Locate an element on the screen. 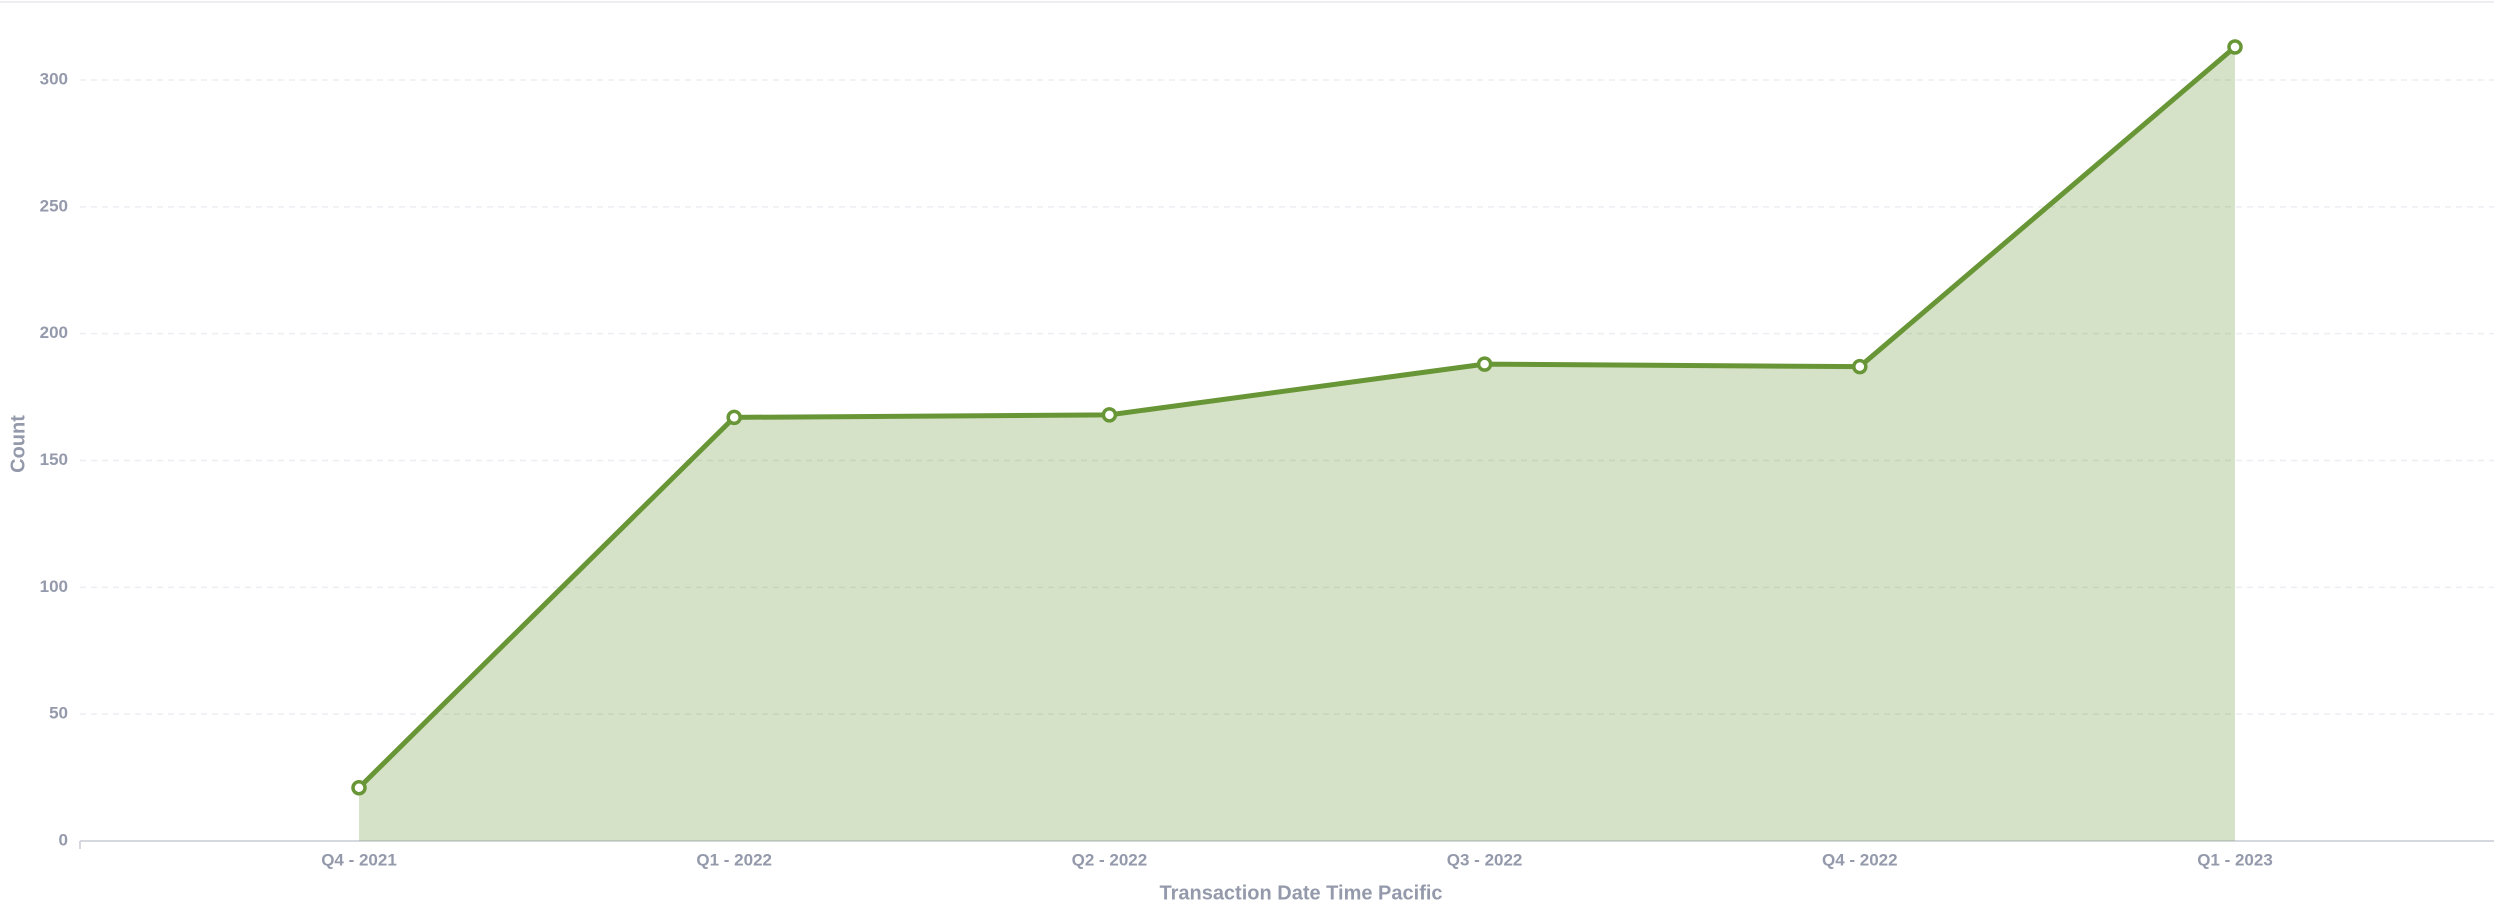 The image size is (2494, 908). x-tick-label: Q2 - 2022 is located at coordinates (1110, 859).